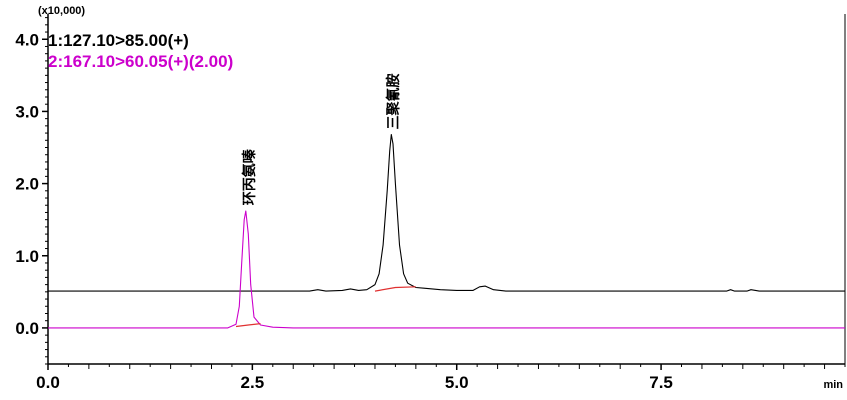 The height and width of the screenshot is (400, 847). Describe the element at coordinates (27, 256) in the screenshot. I see `y-tick-label: 1.0` at that location.